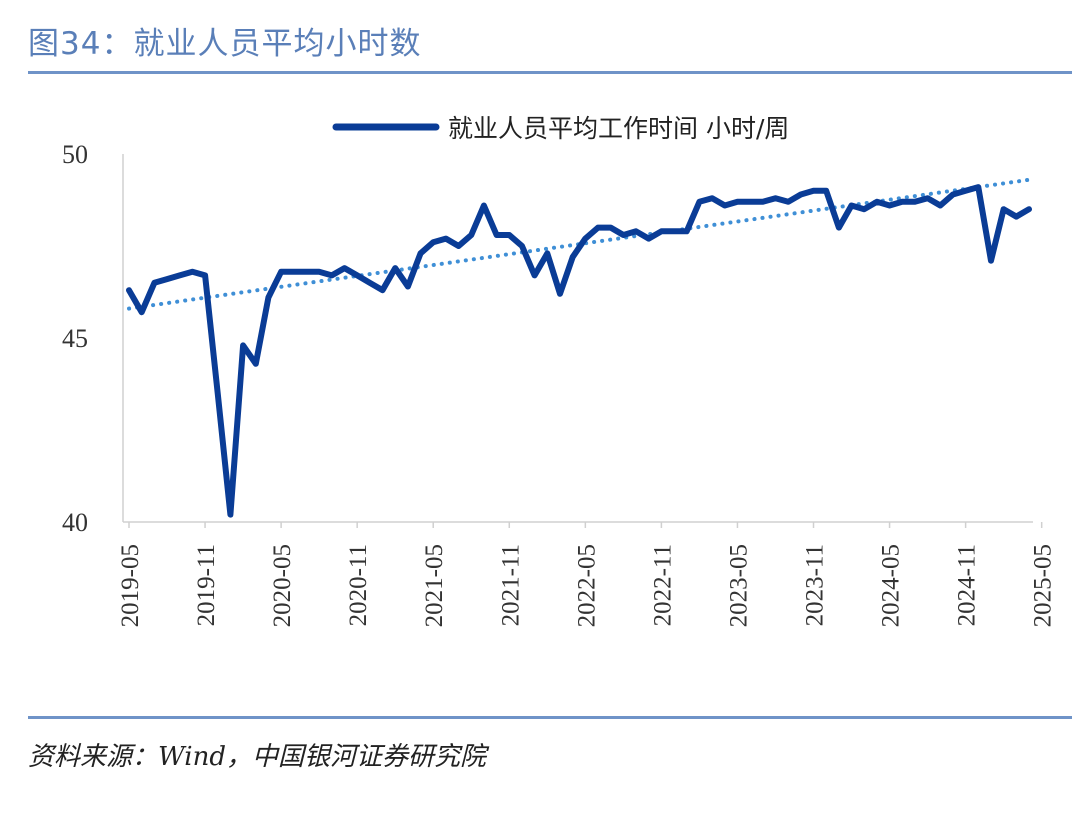 The height and width of the screenshot is (827, 1080). I want to click on y-tick-label: 45, so click(75, 338).